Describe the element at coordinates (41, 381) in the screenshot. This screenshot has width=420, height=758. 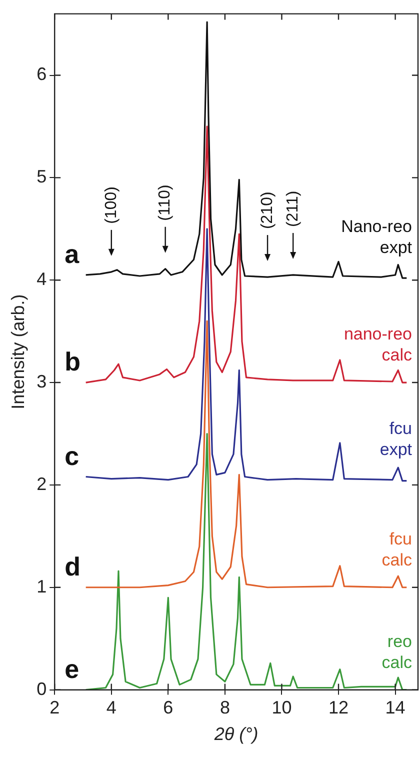
I see `y-tick-label: 3` at that location.